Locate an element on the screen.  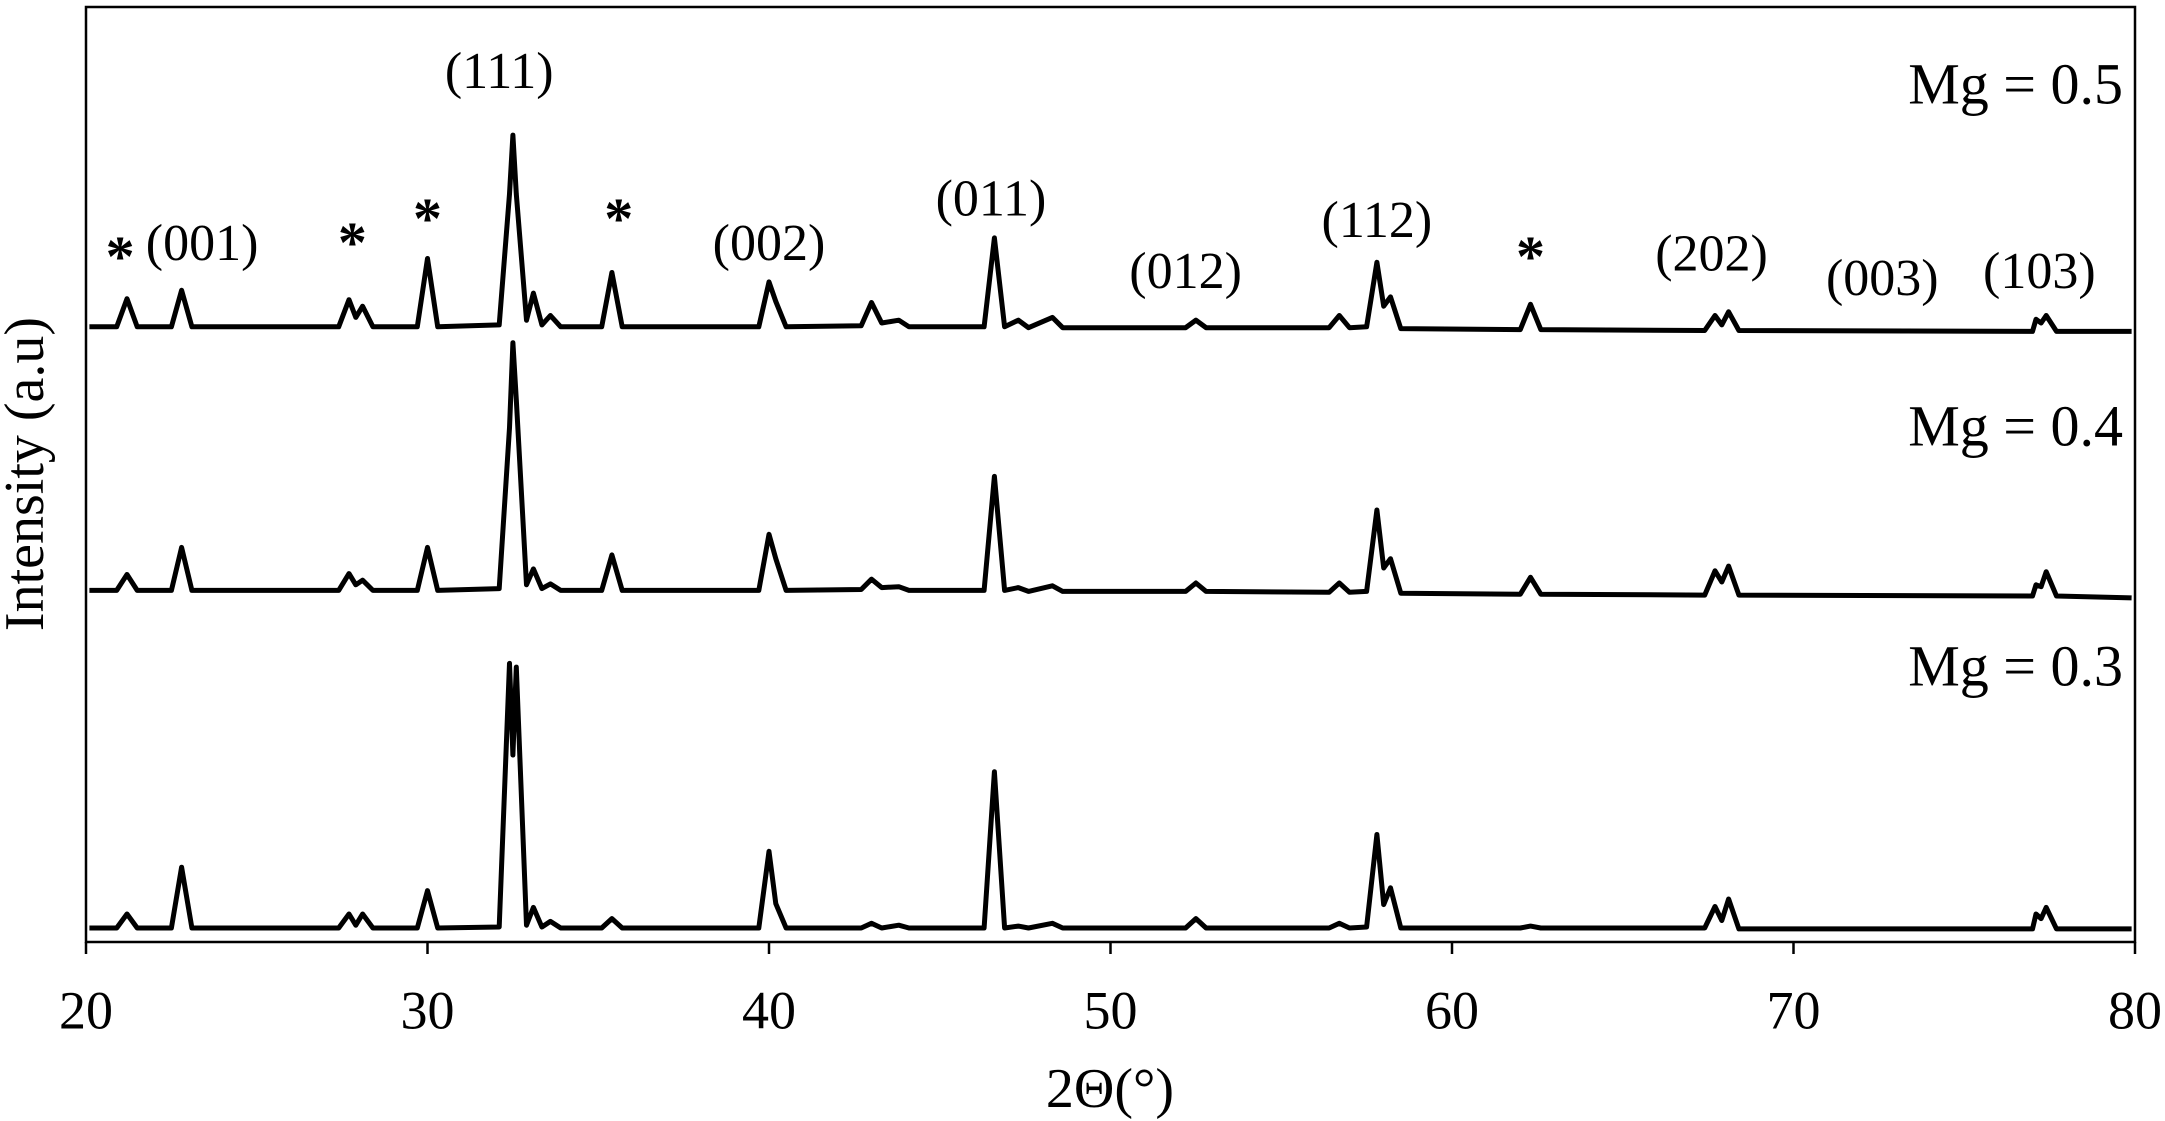
x-tick-label: 80 is located at coordinates (2135, 1010).